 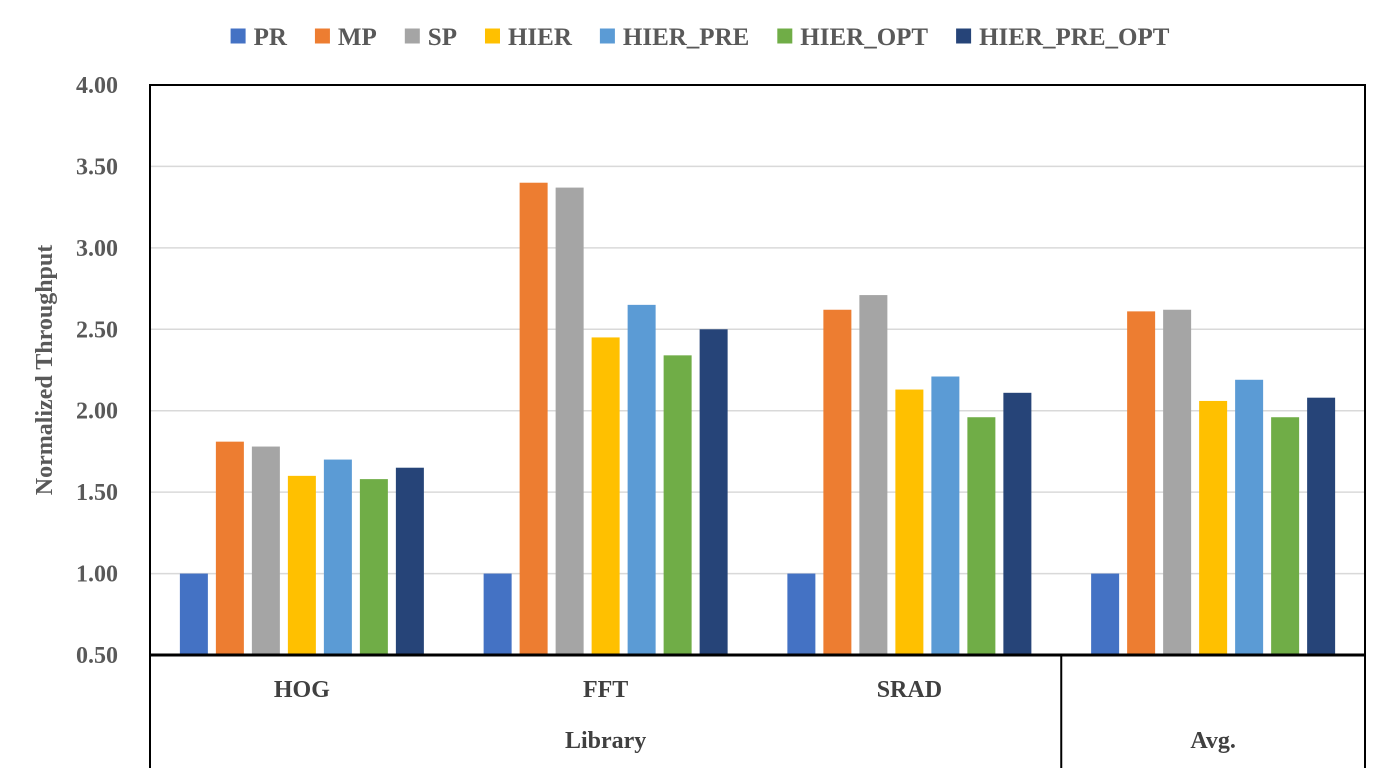 What do you see at coordinates (97, 412) in the screenshot?
I see `y-tick-label: 2.00` at bounding box center [97, 412].